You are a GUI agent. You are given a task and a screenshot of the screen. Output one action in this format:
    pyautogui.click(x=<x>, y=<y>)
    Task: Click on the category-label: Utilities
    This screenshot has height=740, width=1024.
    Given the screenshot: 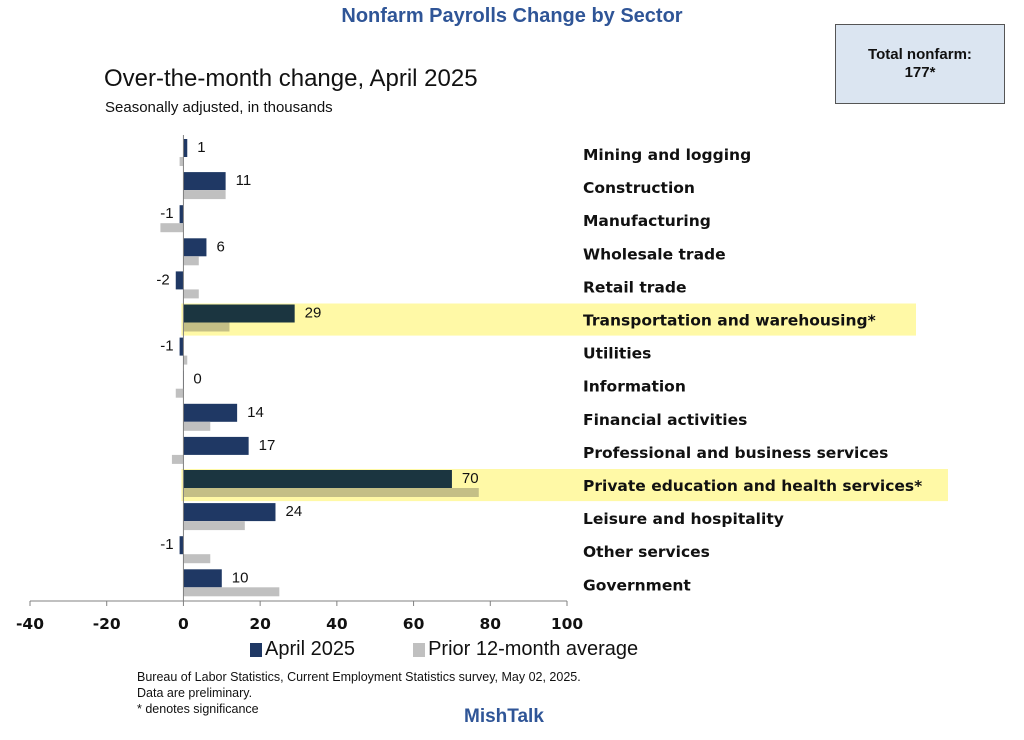 What is the action you would take?
    pyautogui.click(x=617, y=354)
    